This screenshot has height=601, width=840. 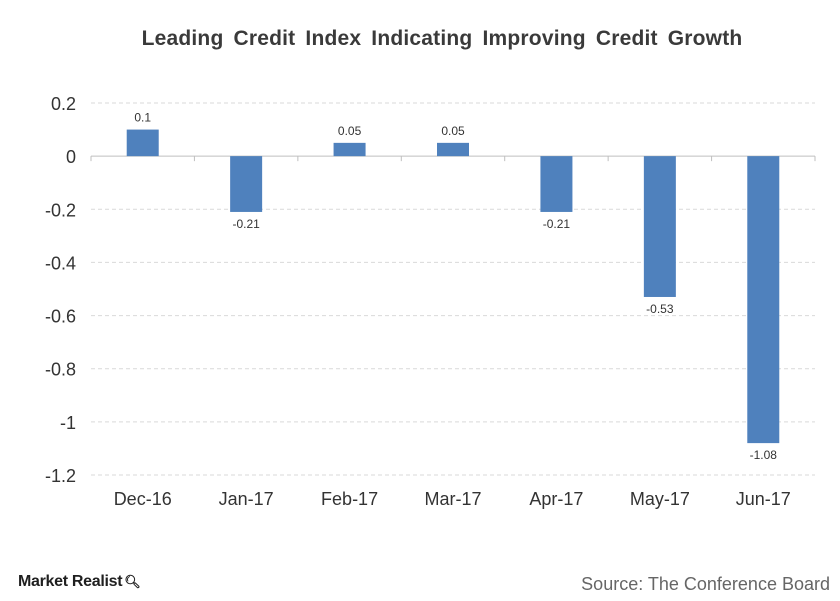 What do you see at coordinates (246, 499) in the screenshot?
I see `x-tick-label: Jan-17` at bounding box center [246, 499].